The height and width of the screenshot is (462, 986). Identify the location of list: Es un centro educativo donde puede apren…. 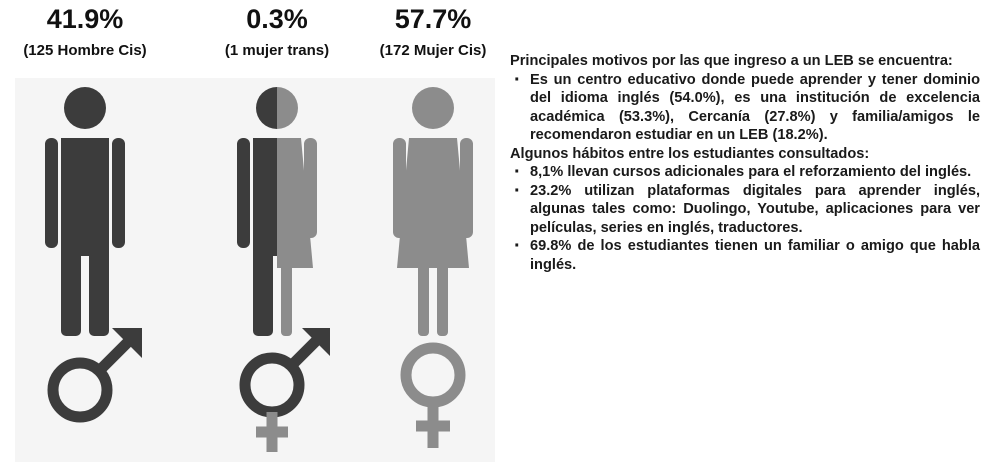
(745, 108).